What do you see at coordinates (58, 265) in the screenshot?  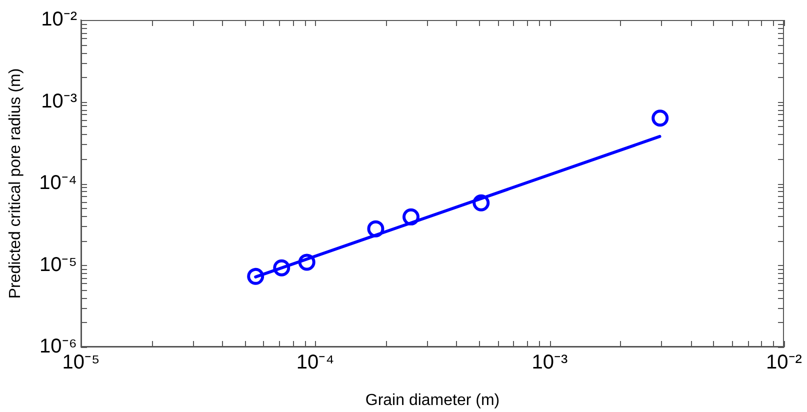 I see `y-tick-label: 10⁻⁵` at bounding box center [58, 265].